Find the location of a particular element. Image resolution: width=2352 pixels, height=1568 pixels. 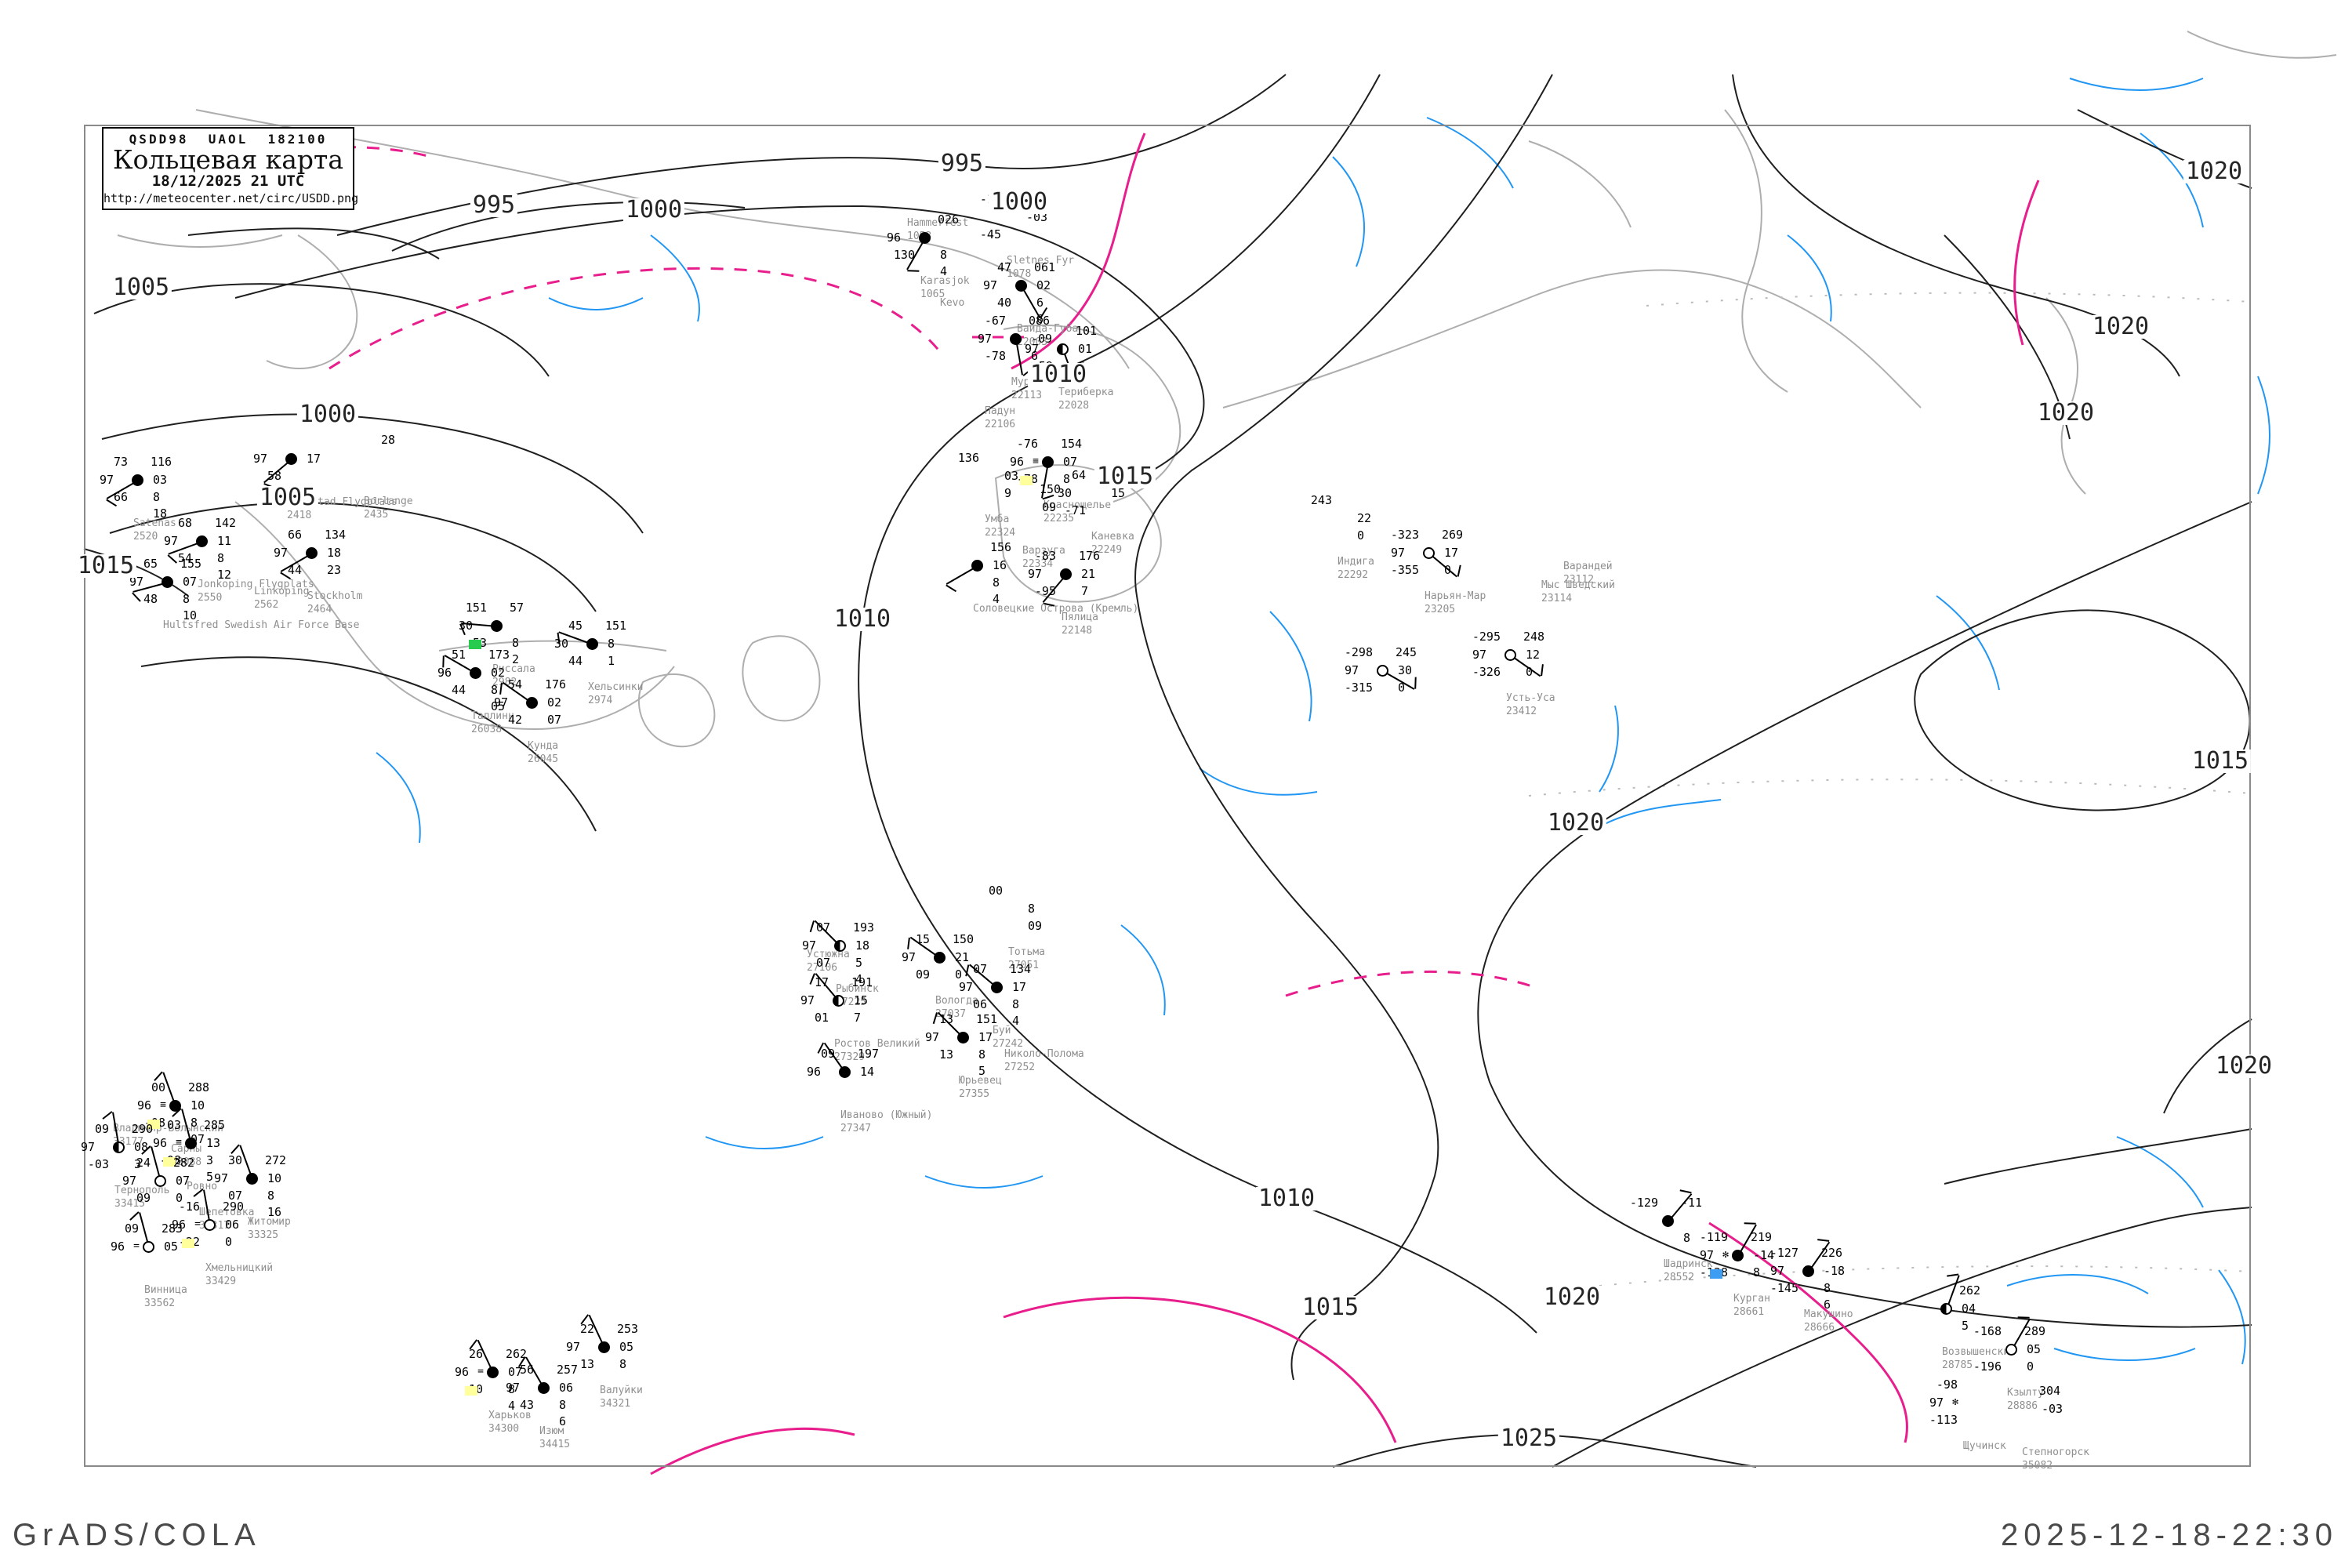

station-name: Варзуга 22334 is located at coordinates (1043, 557).